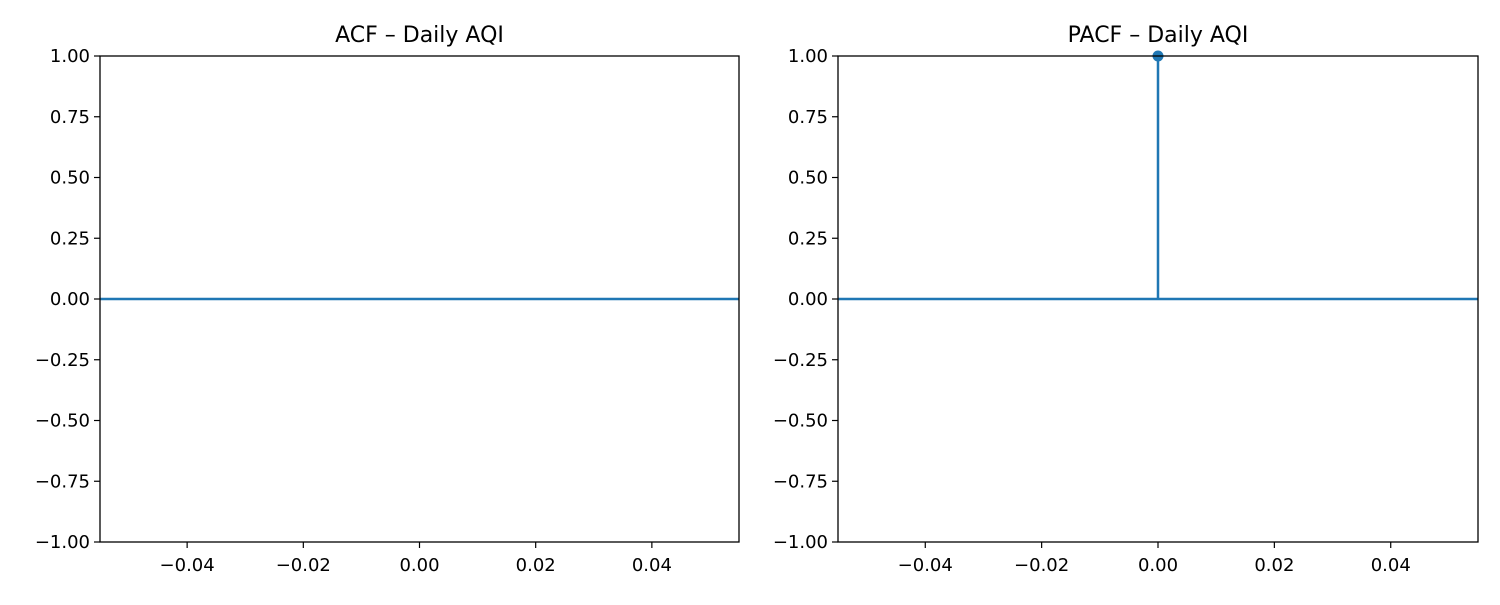 Image resolution: width=1500 pixels, height=605 pixels. What do you see at coordinates (419, 35) in the screenshot?
I see `acf-chart-title: ACF – Daily AQI` at bounding box center [419, 35].